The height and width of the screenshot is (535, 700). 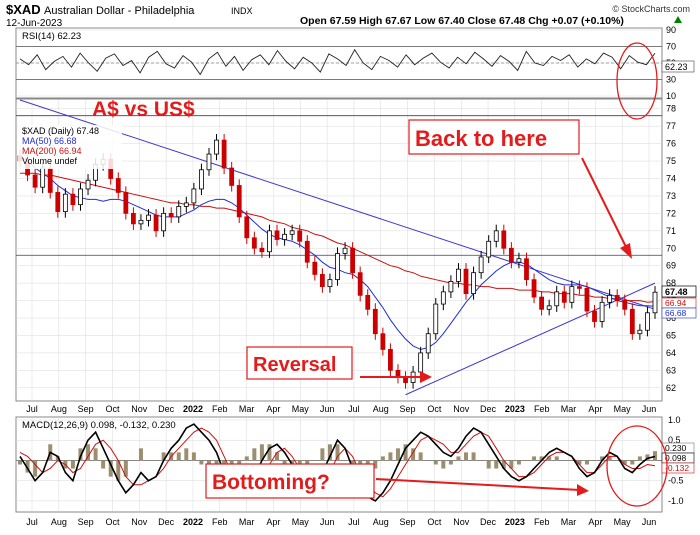 What do you see at coordinates (671, 47) in the screenshot?
I see `rsi-tick-label: 70` at bounding box center [671, 47].